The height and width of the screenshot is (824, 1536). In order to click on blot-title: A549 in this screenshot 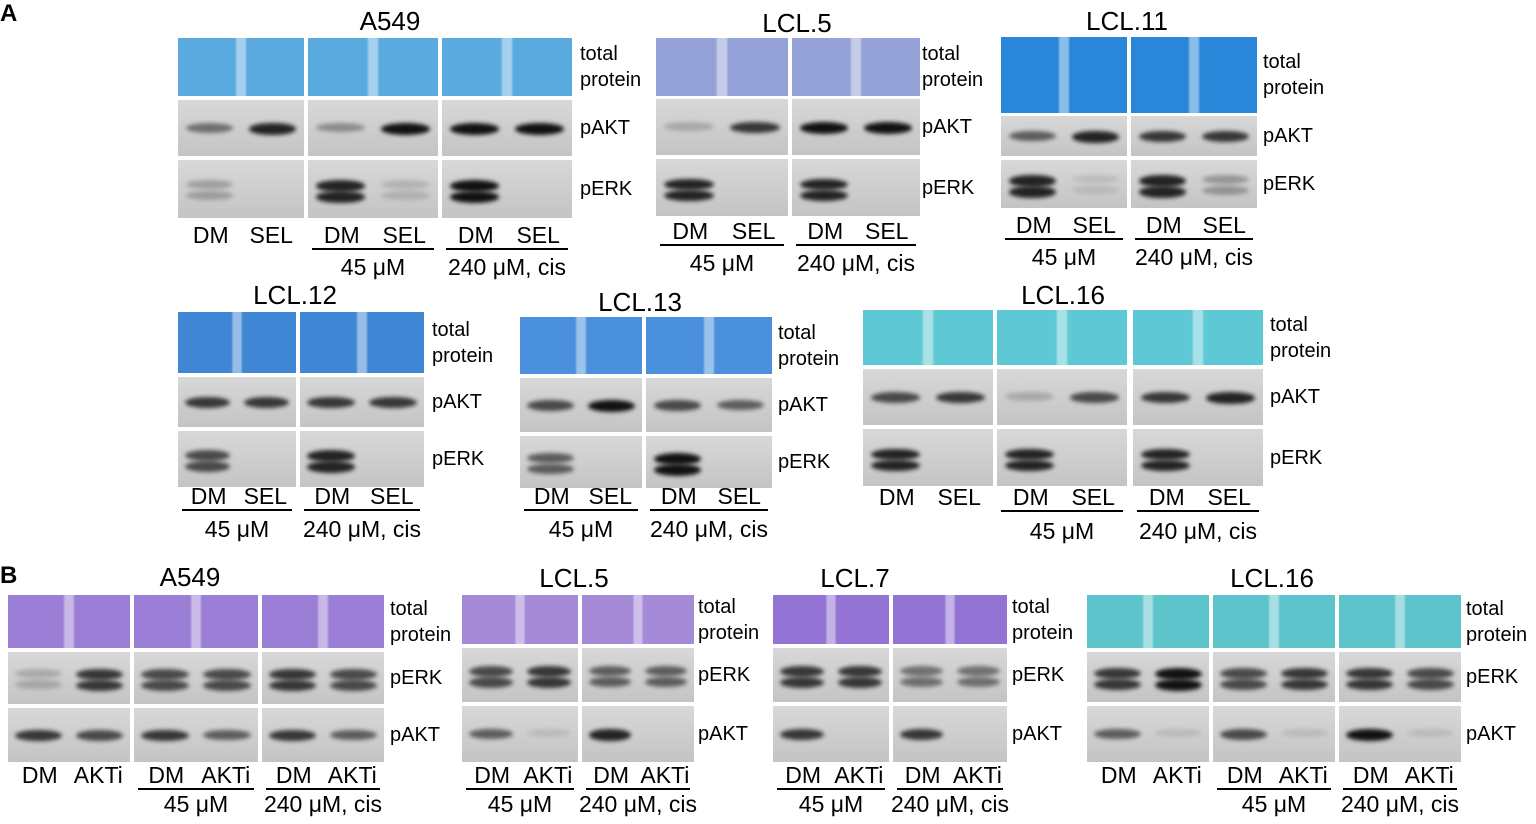, I will do `click(190, 577)`.